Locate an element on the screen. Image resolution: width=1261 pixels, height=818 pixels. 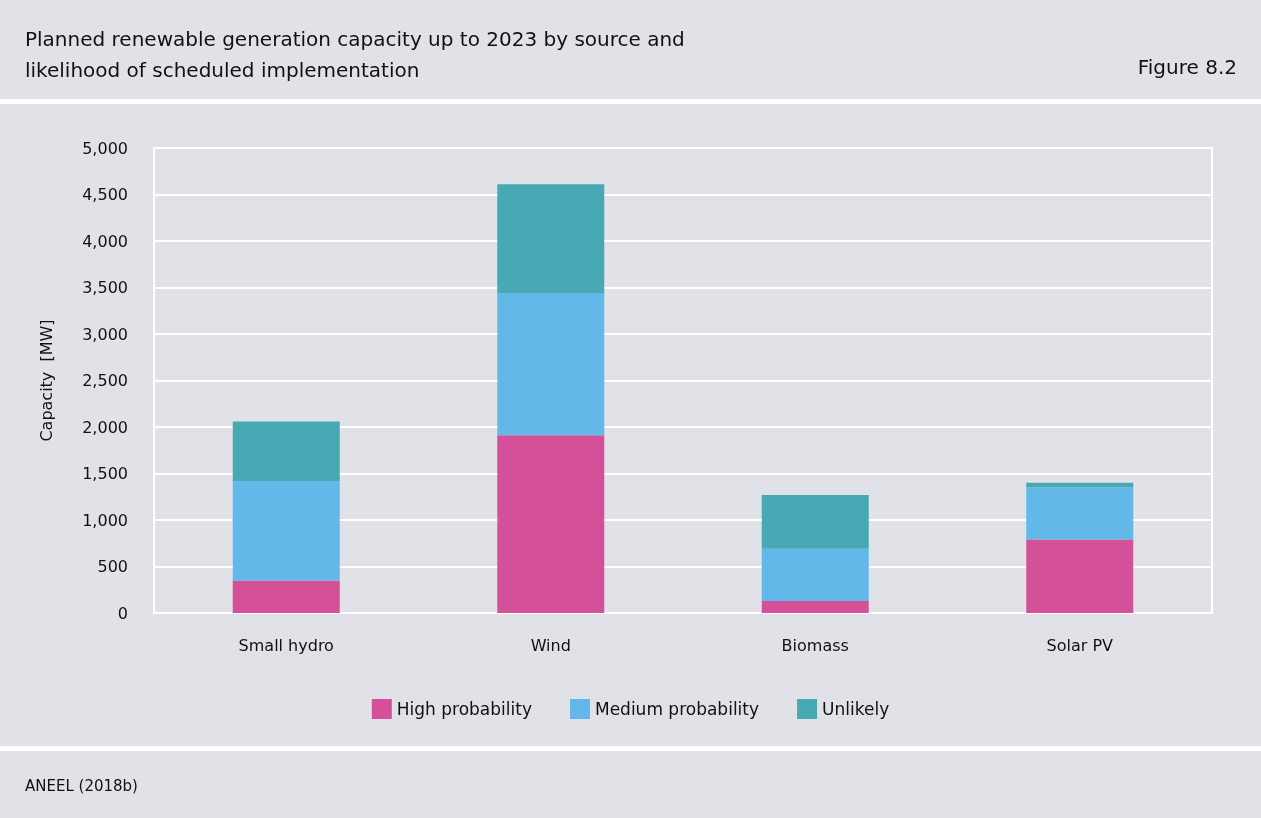
y-tick-label: 5,000 is located at coordinates (105, 148).